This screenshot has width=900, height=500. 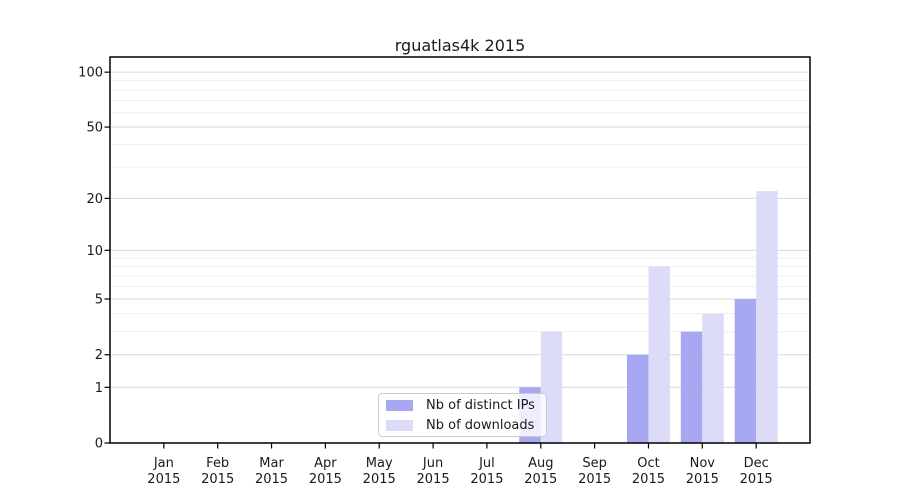 What do you see at coordinates (90, 73) in the screenshot?
I see `y-tick-label-100: 100` at bounding box center [90, 73].